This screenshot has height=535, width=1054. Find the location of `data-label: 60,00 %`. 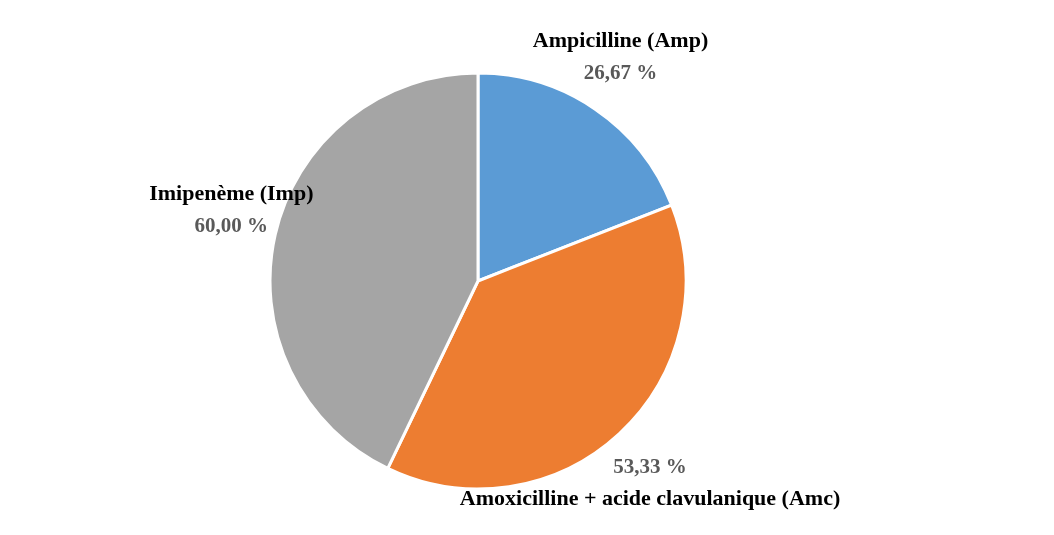

data-label: 60,00 % is located at coordinates (231, 224).